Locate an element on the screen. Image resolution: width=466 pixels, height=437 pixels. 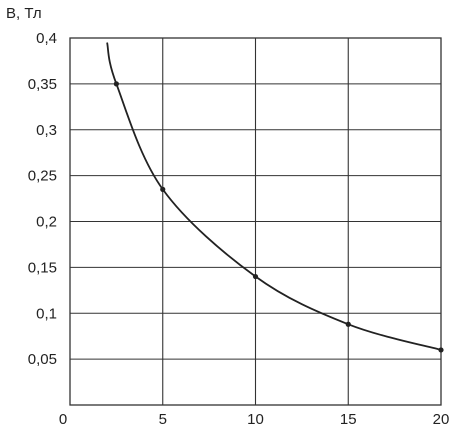
y-tick-label: 0,3 is located at coordinates (46, 130).